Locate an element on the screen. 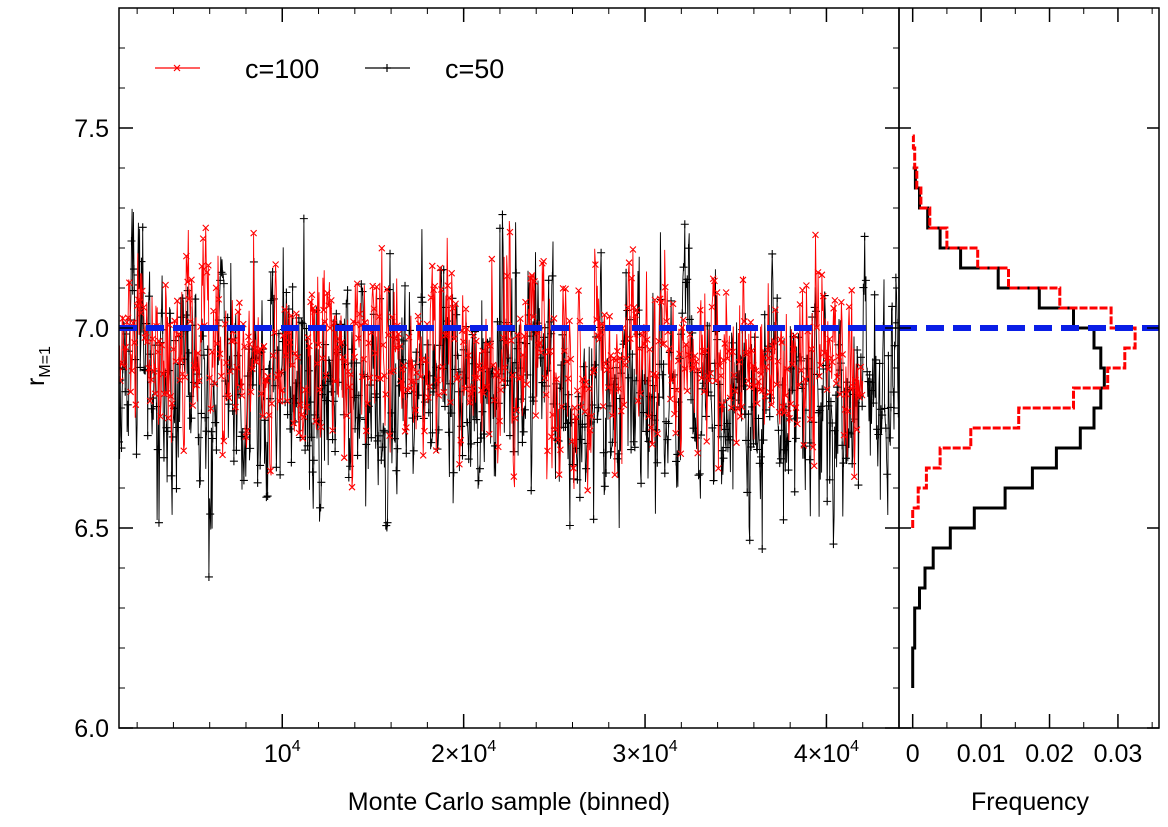  hist-x-axis-label: Frequency is located at coordinates (1030, 802).